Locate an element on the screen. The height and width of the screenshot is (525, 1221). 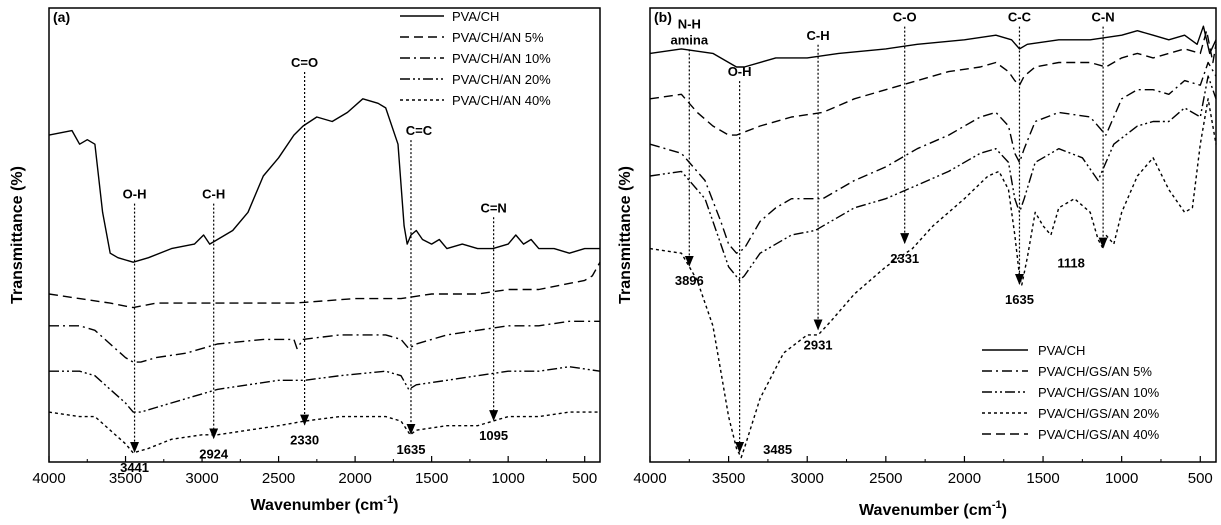
annotation-value-oh-a: 3441 is located at coordinates (134, 467).